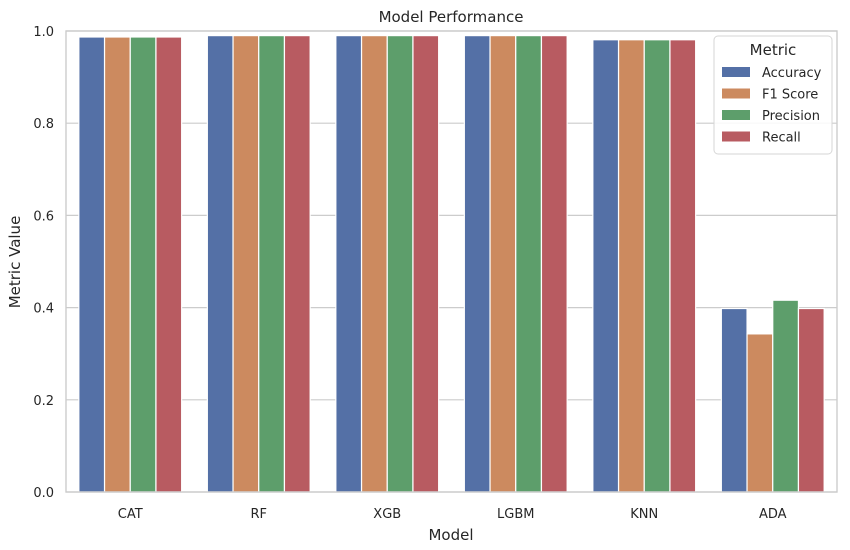 This screenshot has height=550, width=850. Describe the element at coordinates (43, 309) in the screenshot. I see `y-tick-label: 0.4` at that location.